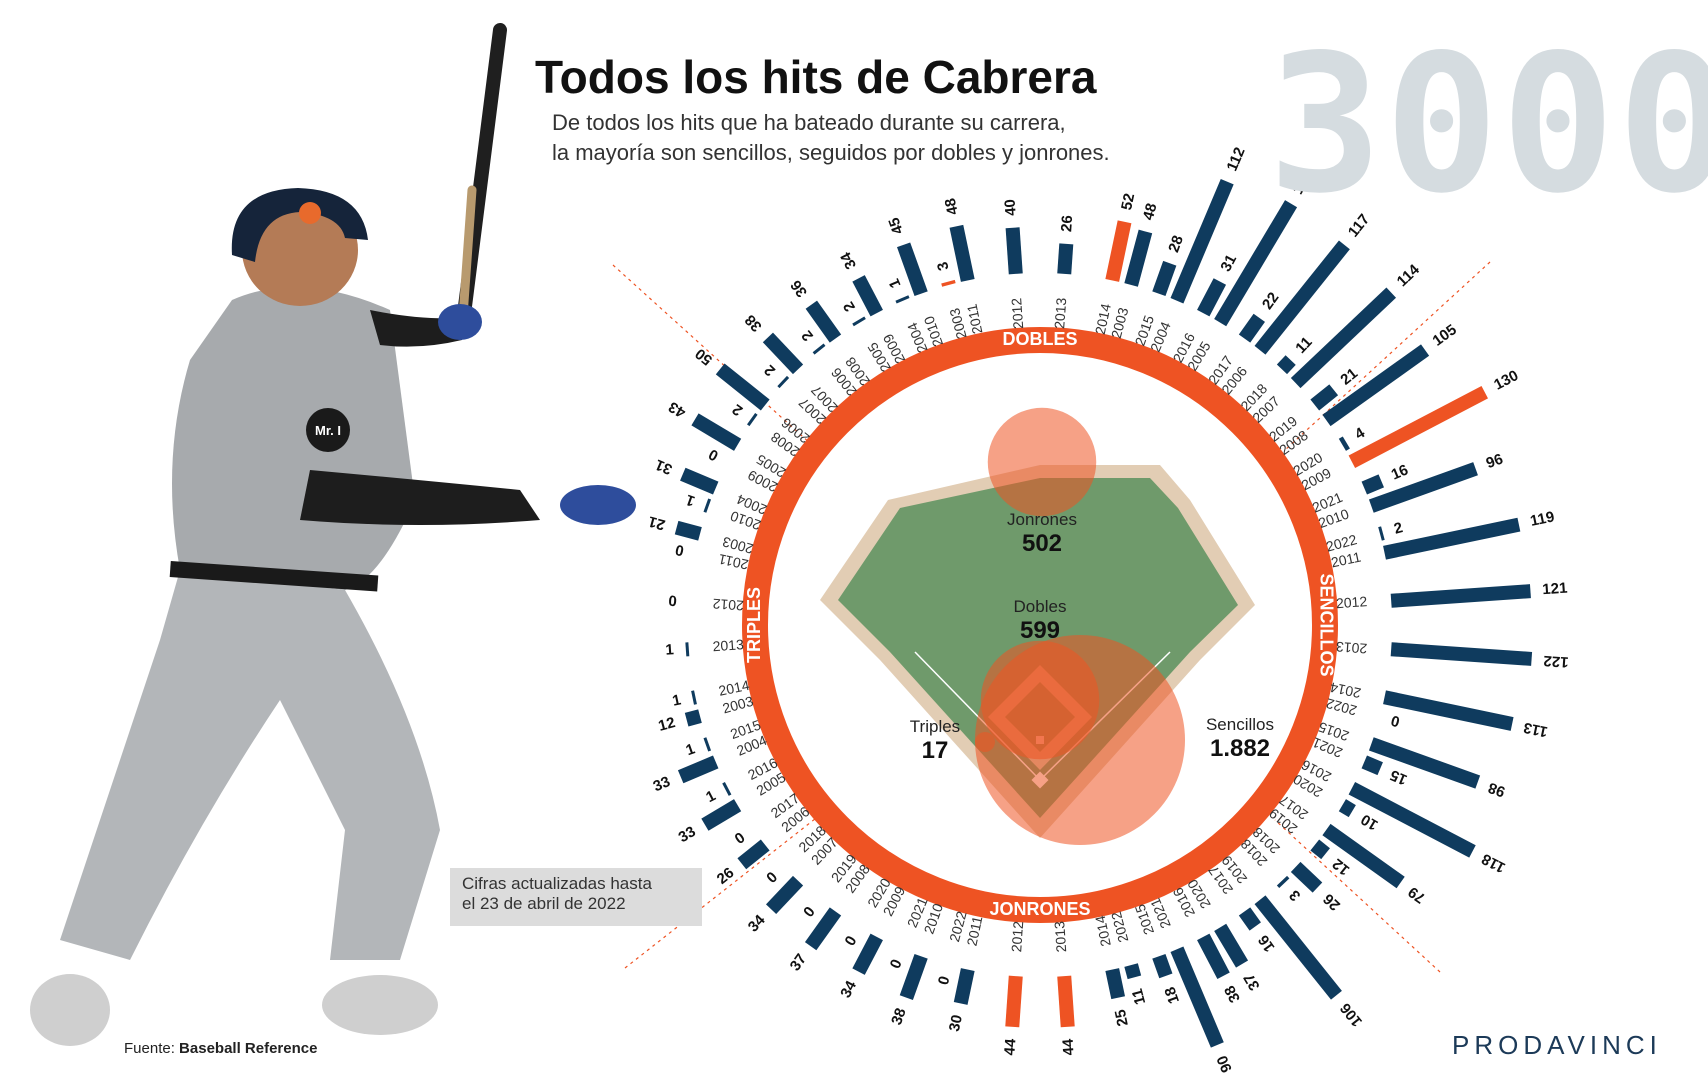 The width and height of the screenshot is (1708, 1079). I want to click on value-label-dobles-2005: 43, so click(677, 409).